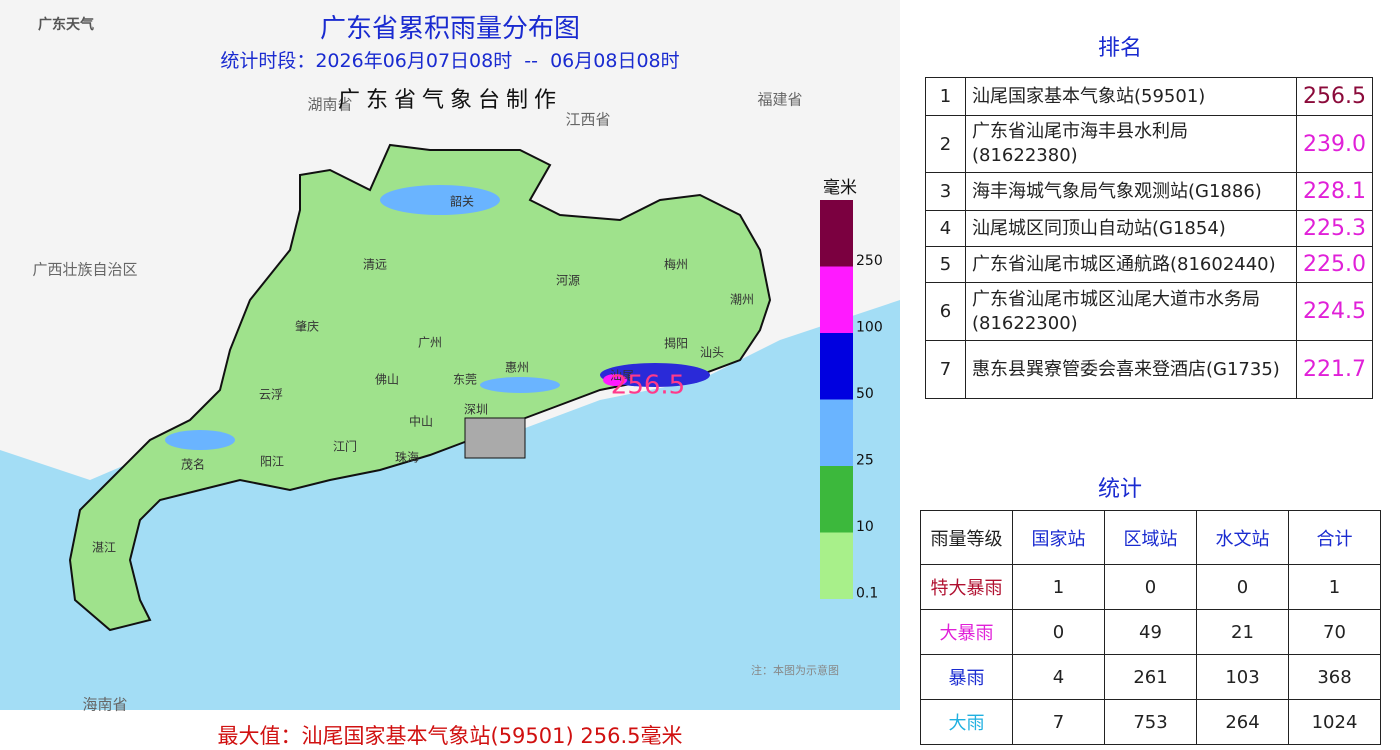 The height and width of the screenshot is (750, 1400). What do you see at coordinates (865, 461) in the screenshot?
I see `legend-label: 25` at bounding box center [865, 461].